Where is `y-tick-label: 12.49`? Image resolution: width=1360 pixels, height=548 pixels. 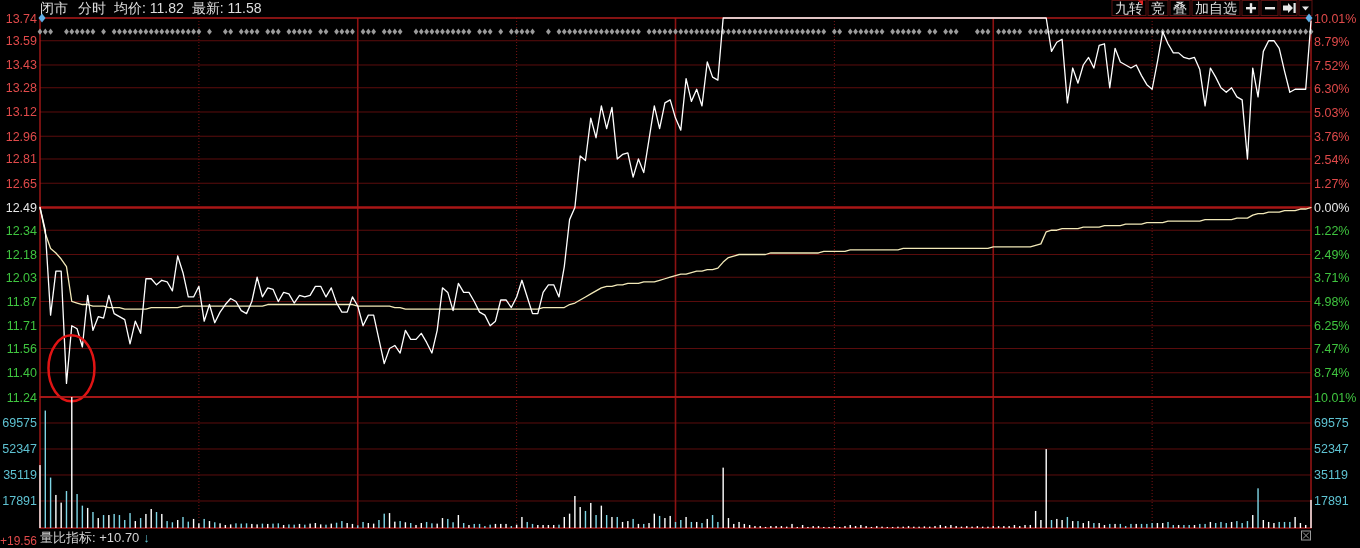
y-tick-label: 12.49 is located at coordinates (21, 208).